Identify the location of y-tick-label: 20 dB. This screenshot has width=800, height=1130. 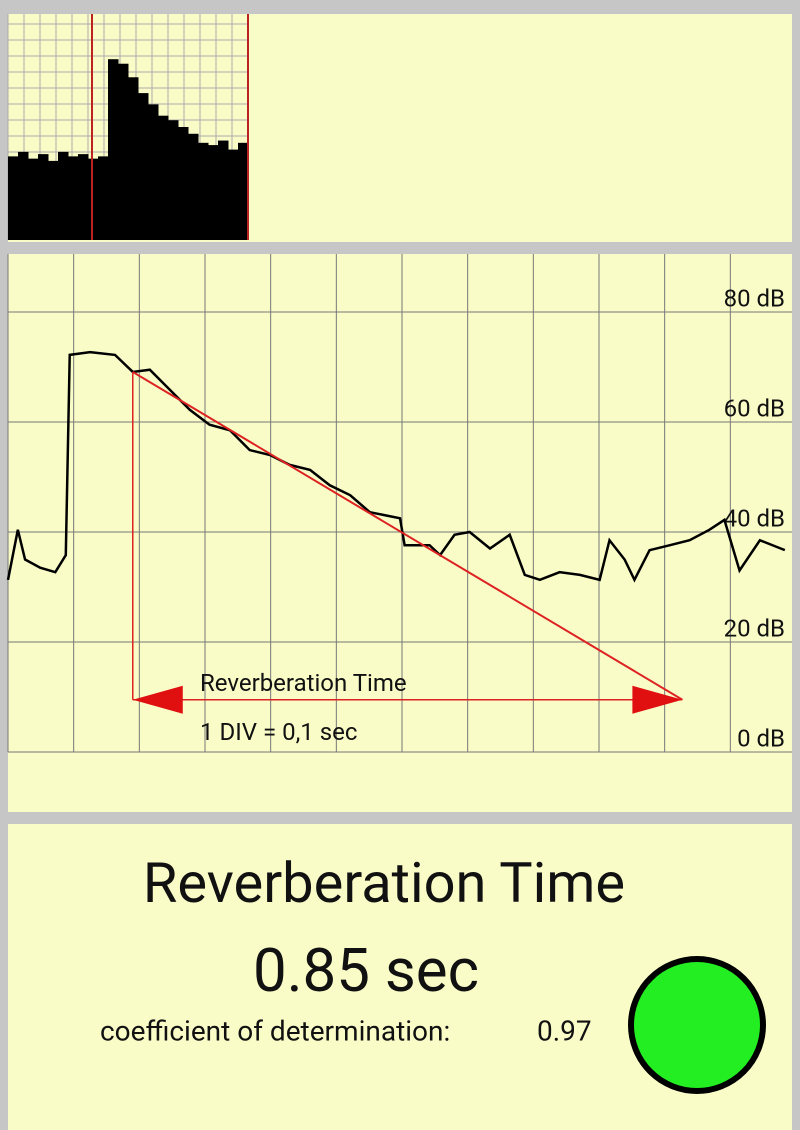
(754, 628).